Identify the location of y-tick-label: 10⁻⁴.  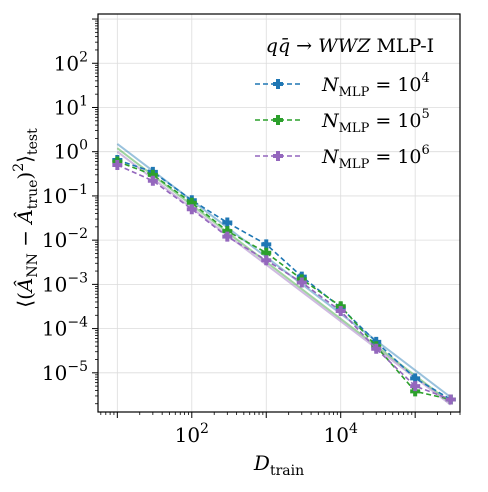
(65, 328).